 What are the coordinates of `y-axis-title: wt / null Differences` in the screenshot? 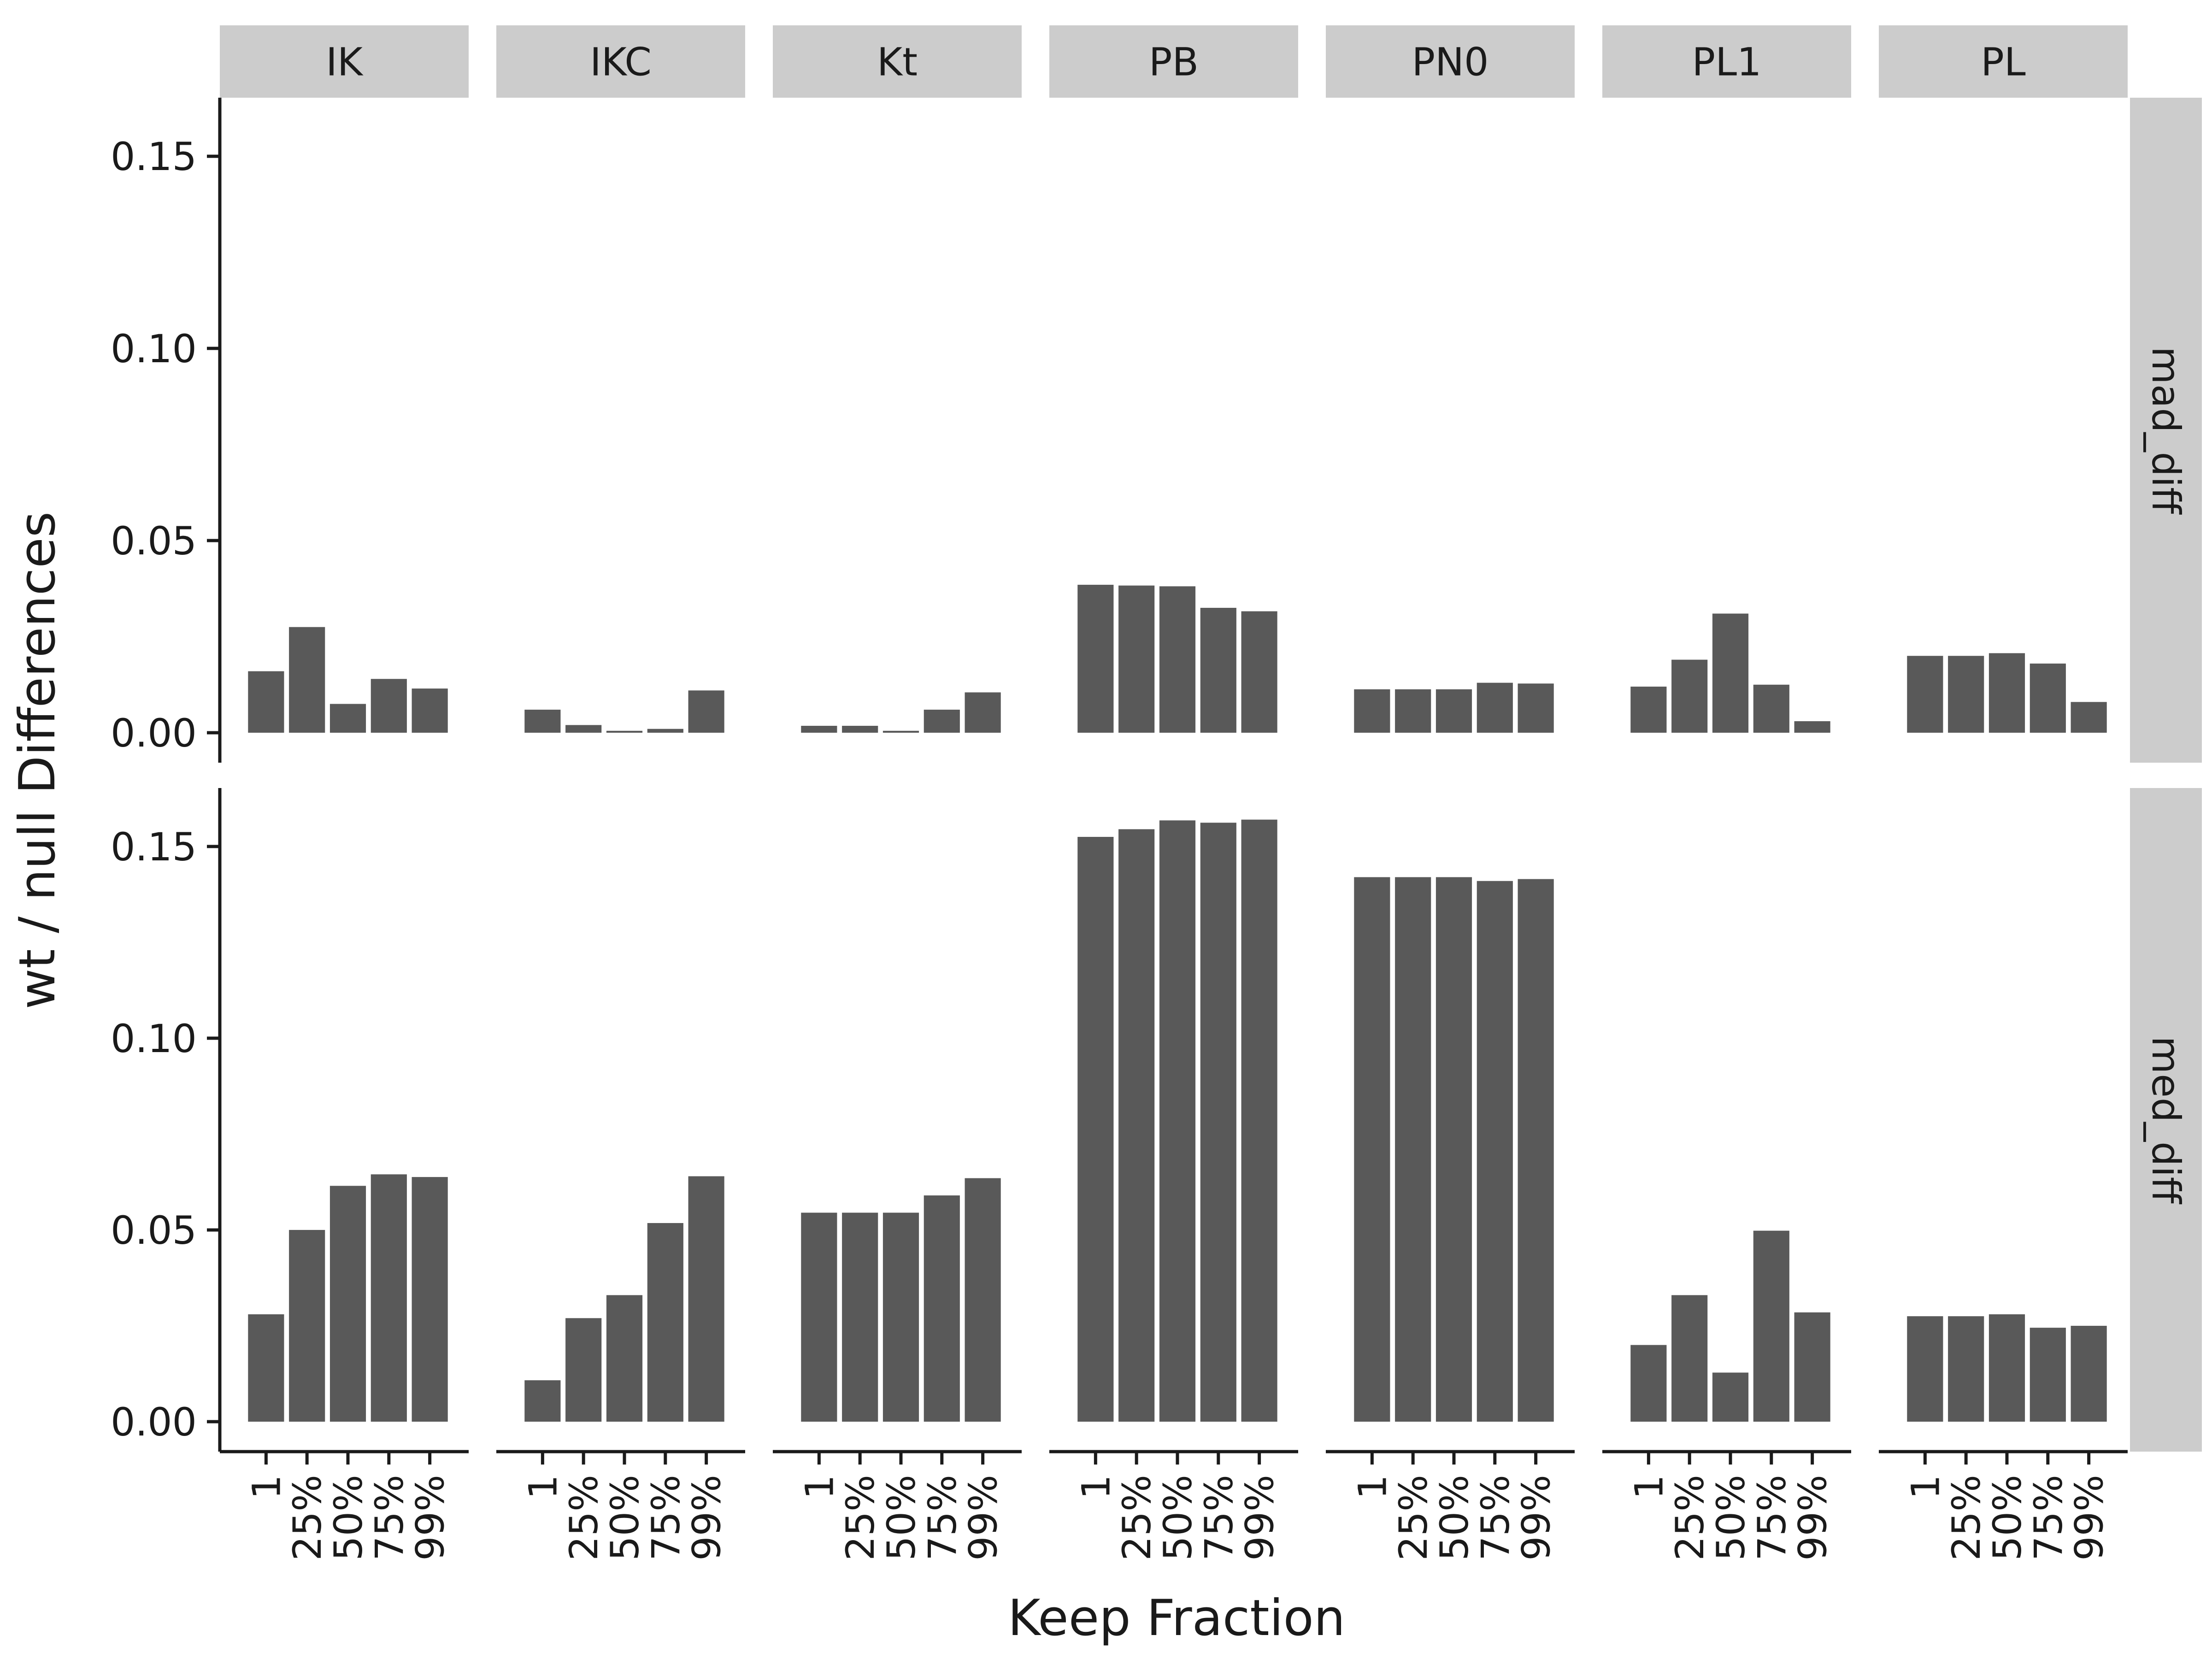 It's located at (37, 760).